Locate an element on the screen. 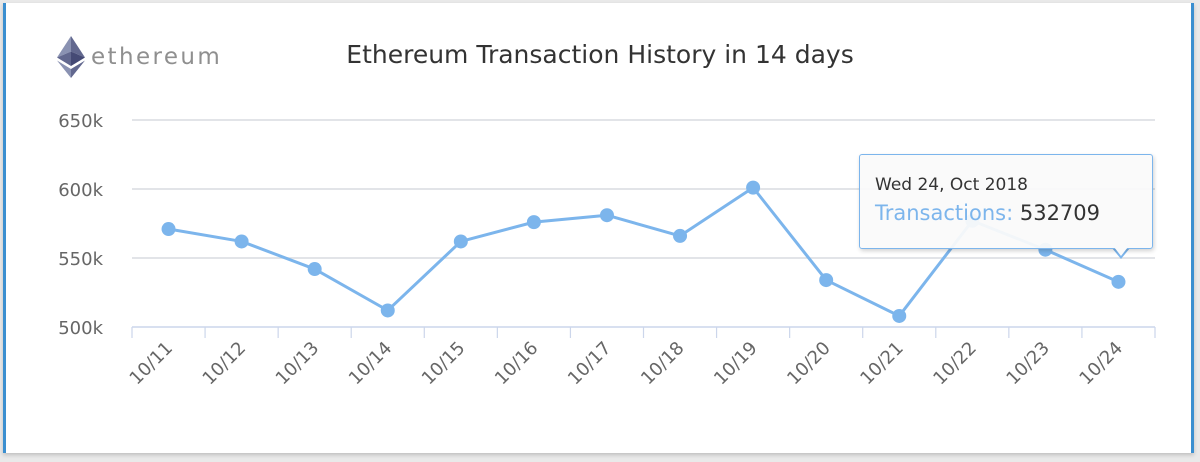  x-tick-label: 10/24 is located at coordinates (1101, 364).